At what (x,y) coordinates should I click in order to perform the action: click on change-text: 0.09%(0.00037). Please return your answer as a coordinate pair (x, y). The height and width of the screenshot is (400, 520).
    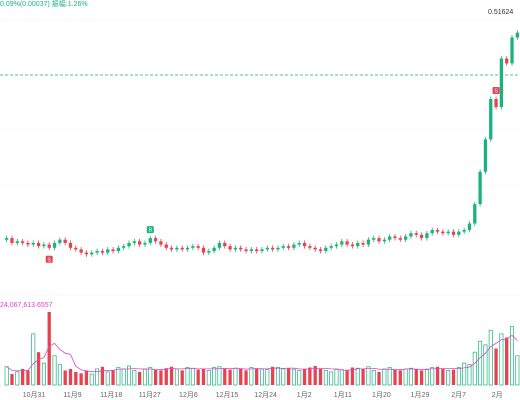
    Looking at the image, I should click on (25, 4).